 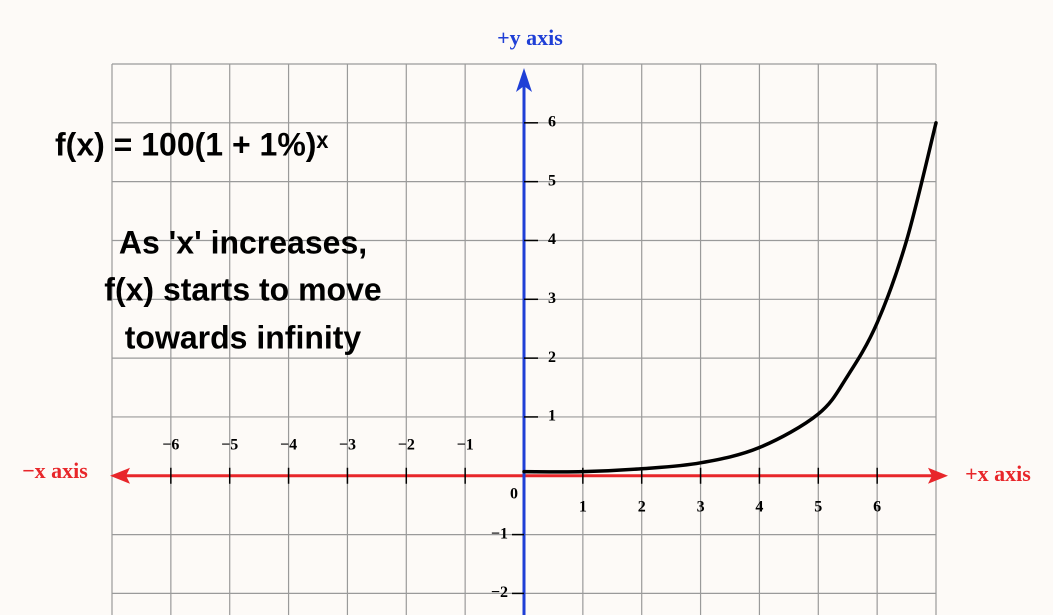 What do you see at coordinates (191, 144) in the screenshot?
I see `annotation: f(x) = 100(1 + 1%)ˣ` at bounding box center [191, 144].